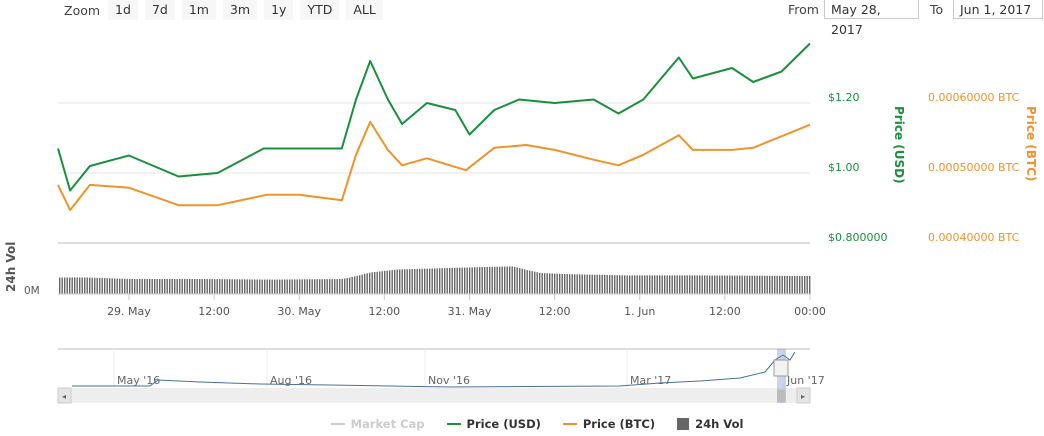  Describe the element at coordinates (434, 395) in the screenshot. I see `navigator-scrollbar-track` at that location.